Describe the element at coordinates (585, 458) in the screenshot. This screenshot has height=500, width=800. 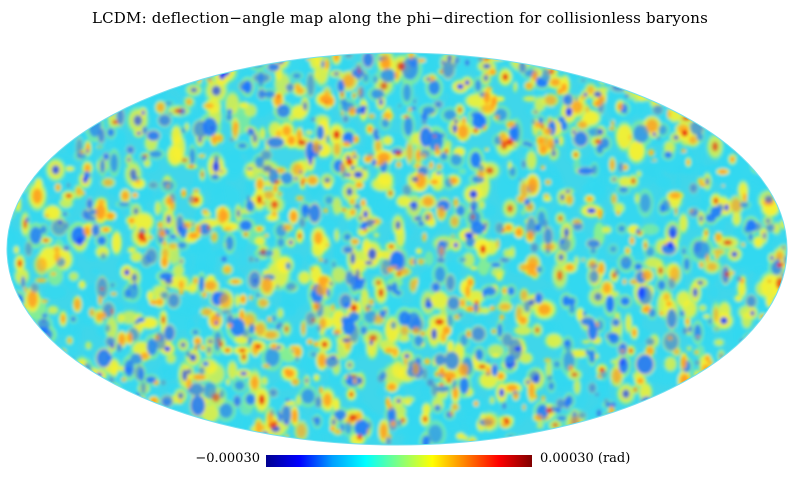
I see `colorbar-max-label: 0.00030 (rad)` at that location.